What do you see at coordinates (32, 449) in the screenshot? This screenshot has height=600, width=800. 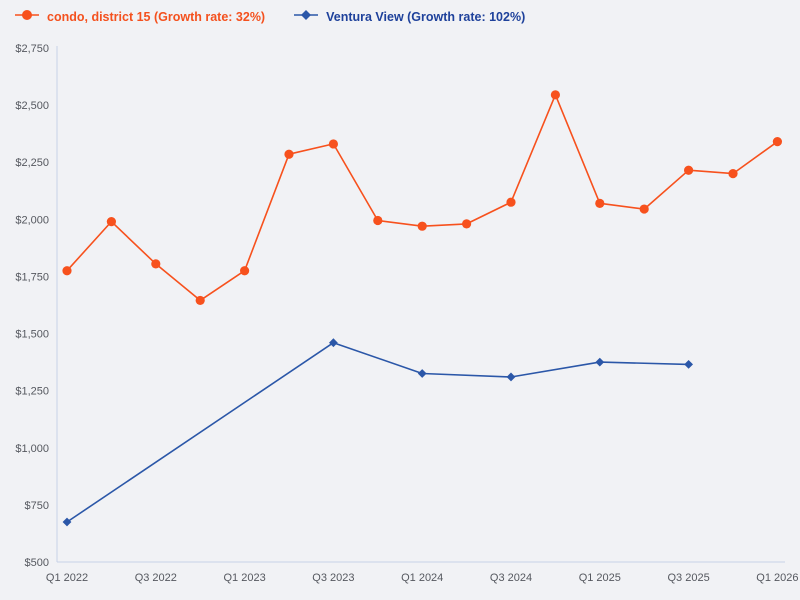 I see `y-tick-label: $1,000` at bounding box center [32, 449].